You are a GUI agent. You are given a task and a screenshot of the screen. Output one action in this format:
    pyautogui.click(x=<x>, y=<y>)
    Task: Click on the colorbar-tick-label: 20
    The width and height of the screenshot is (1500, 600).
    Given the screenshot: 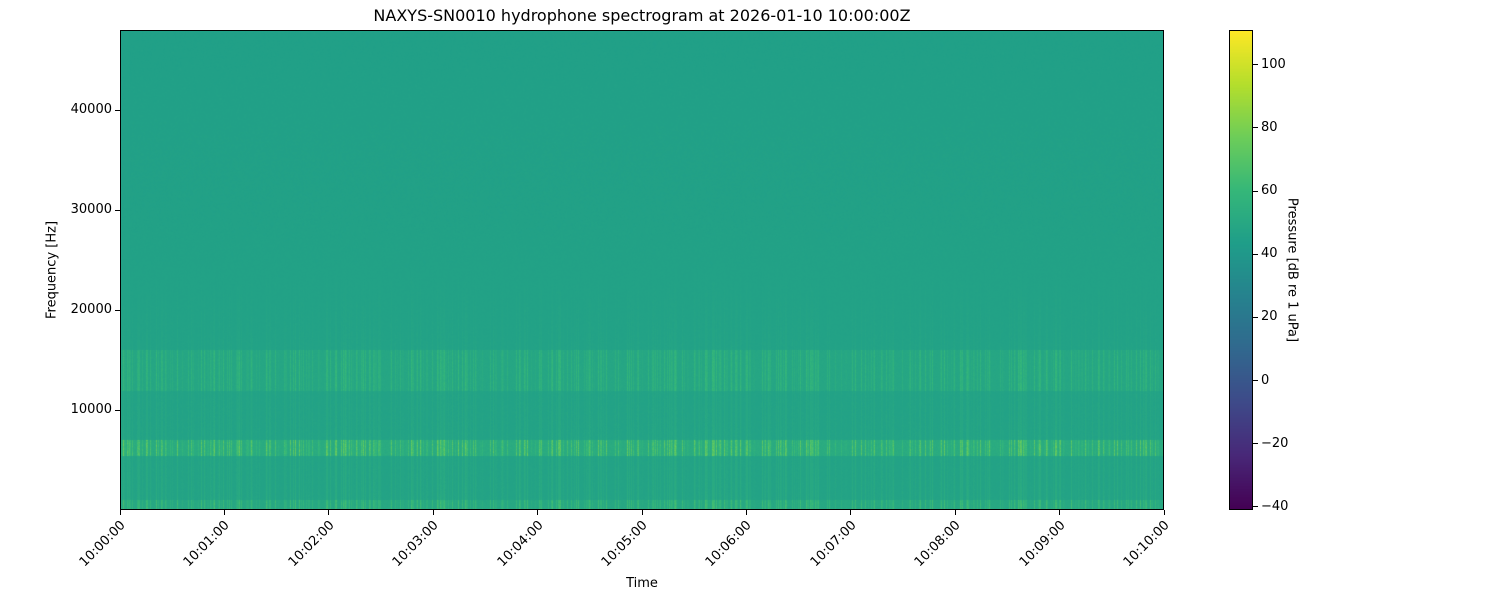 What is the action you would take?
    pyautogui.click(x=1269, y=317)
    